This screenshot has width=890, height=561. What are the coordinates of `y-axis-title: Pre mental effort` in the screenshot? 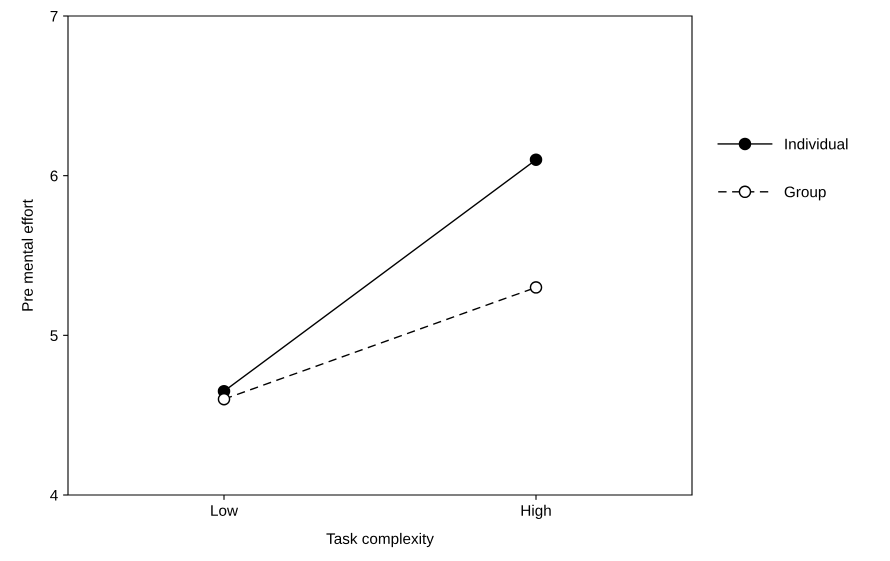 It's located at (27, 255).